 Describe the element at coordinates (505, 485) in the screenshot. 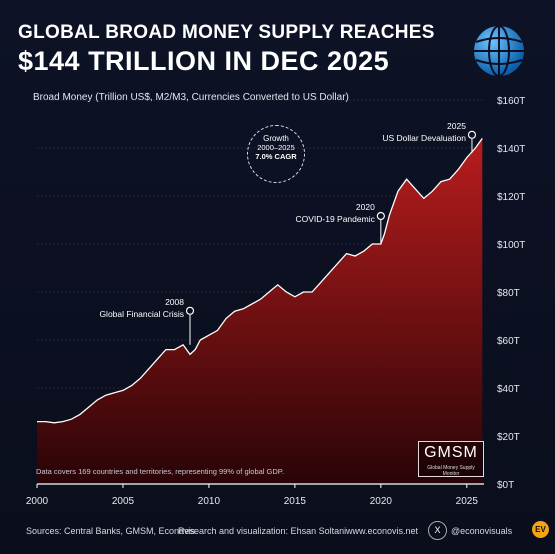

I see `y-tick-label: $0T` at that location.